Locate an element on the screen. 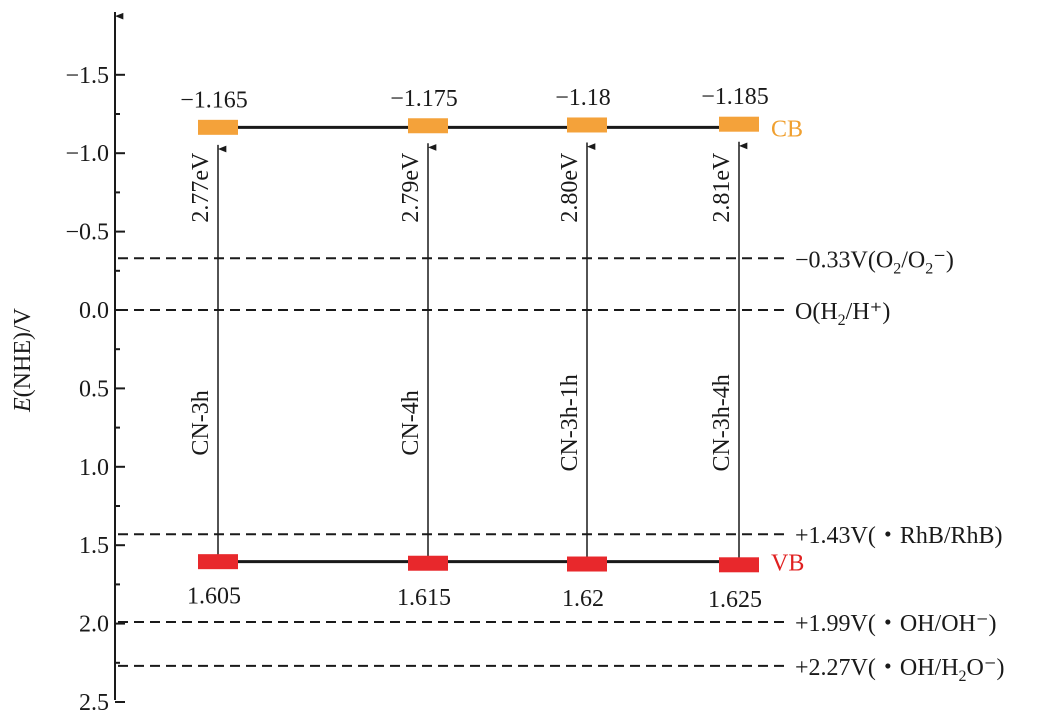 This screenshot has width=1052, height=720. y-tick-label: −0.5 is located at coordinates (87, 233).